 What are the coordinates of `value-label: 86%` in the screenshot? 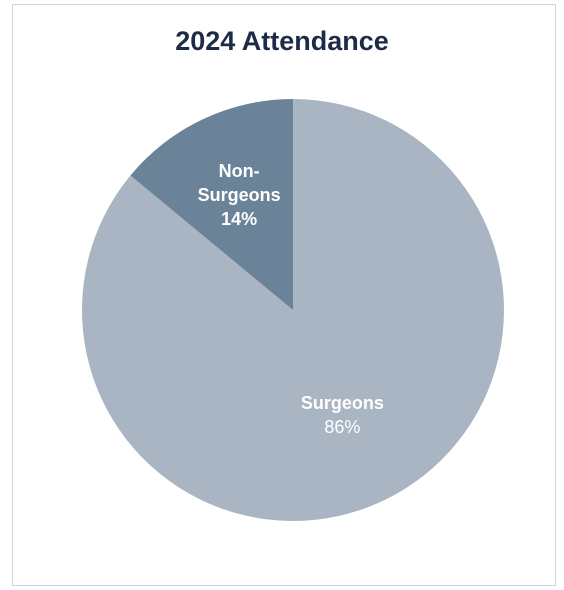 It's located at (342, 427).